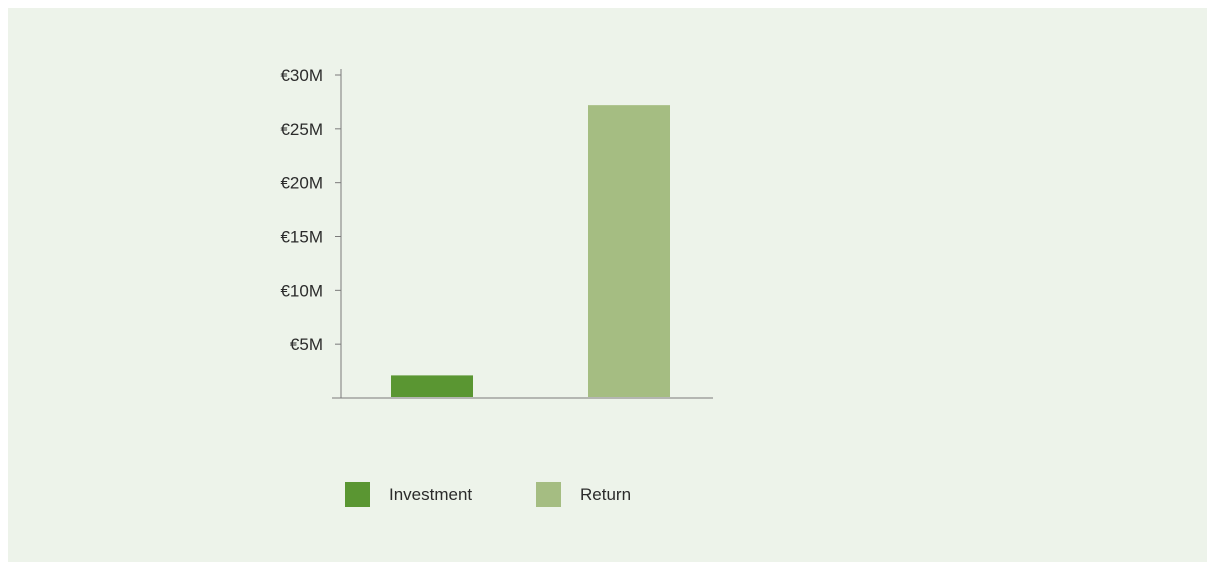 This screenshot has height=570, width=1215. Describe the element at coordinates (432, 386) in the screenshot. I see `bar-investment` at that location.